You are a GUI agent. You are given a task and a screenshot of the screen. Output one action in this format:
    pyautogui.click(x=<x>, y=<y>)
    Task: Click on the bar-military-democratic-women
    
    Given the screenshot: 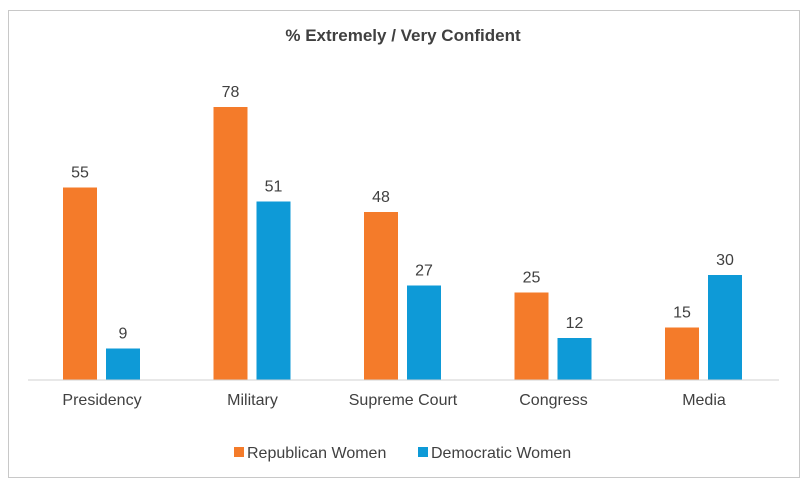 What is the action you would take?
    pyautogui.click(x=273, y=290)
    